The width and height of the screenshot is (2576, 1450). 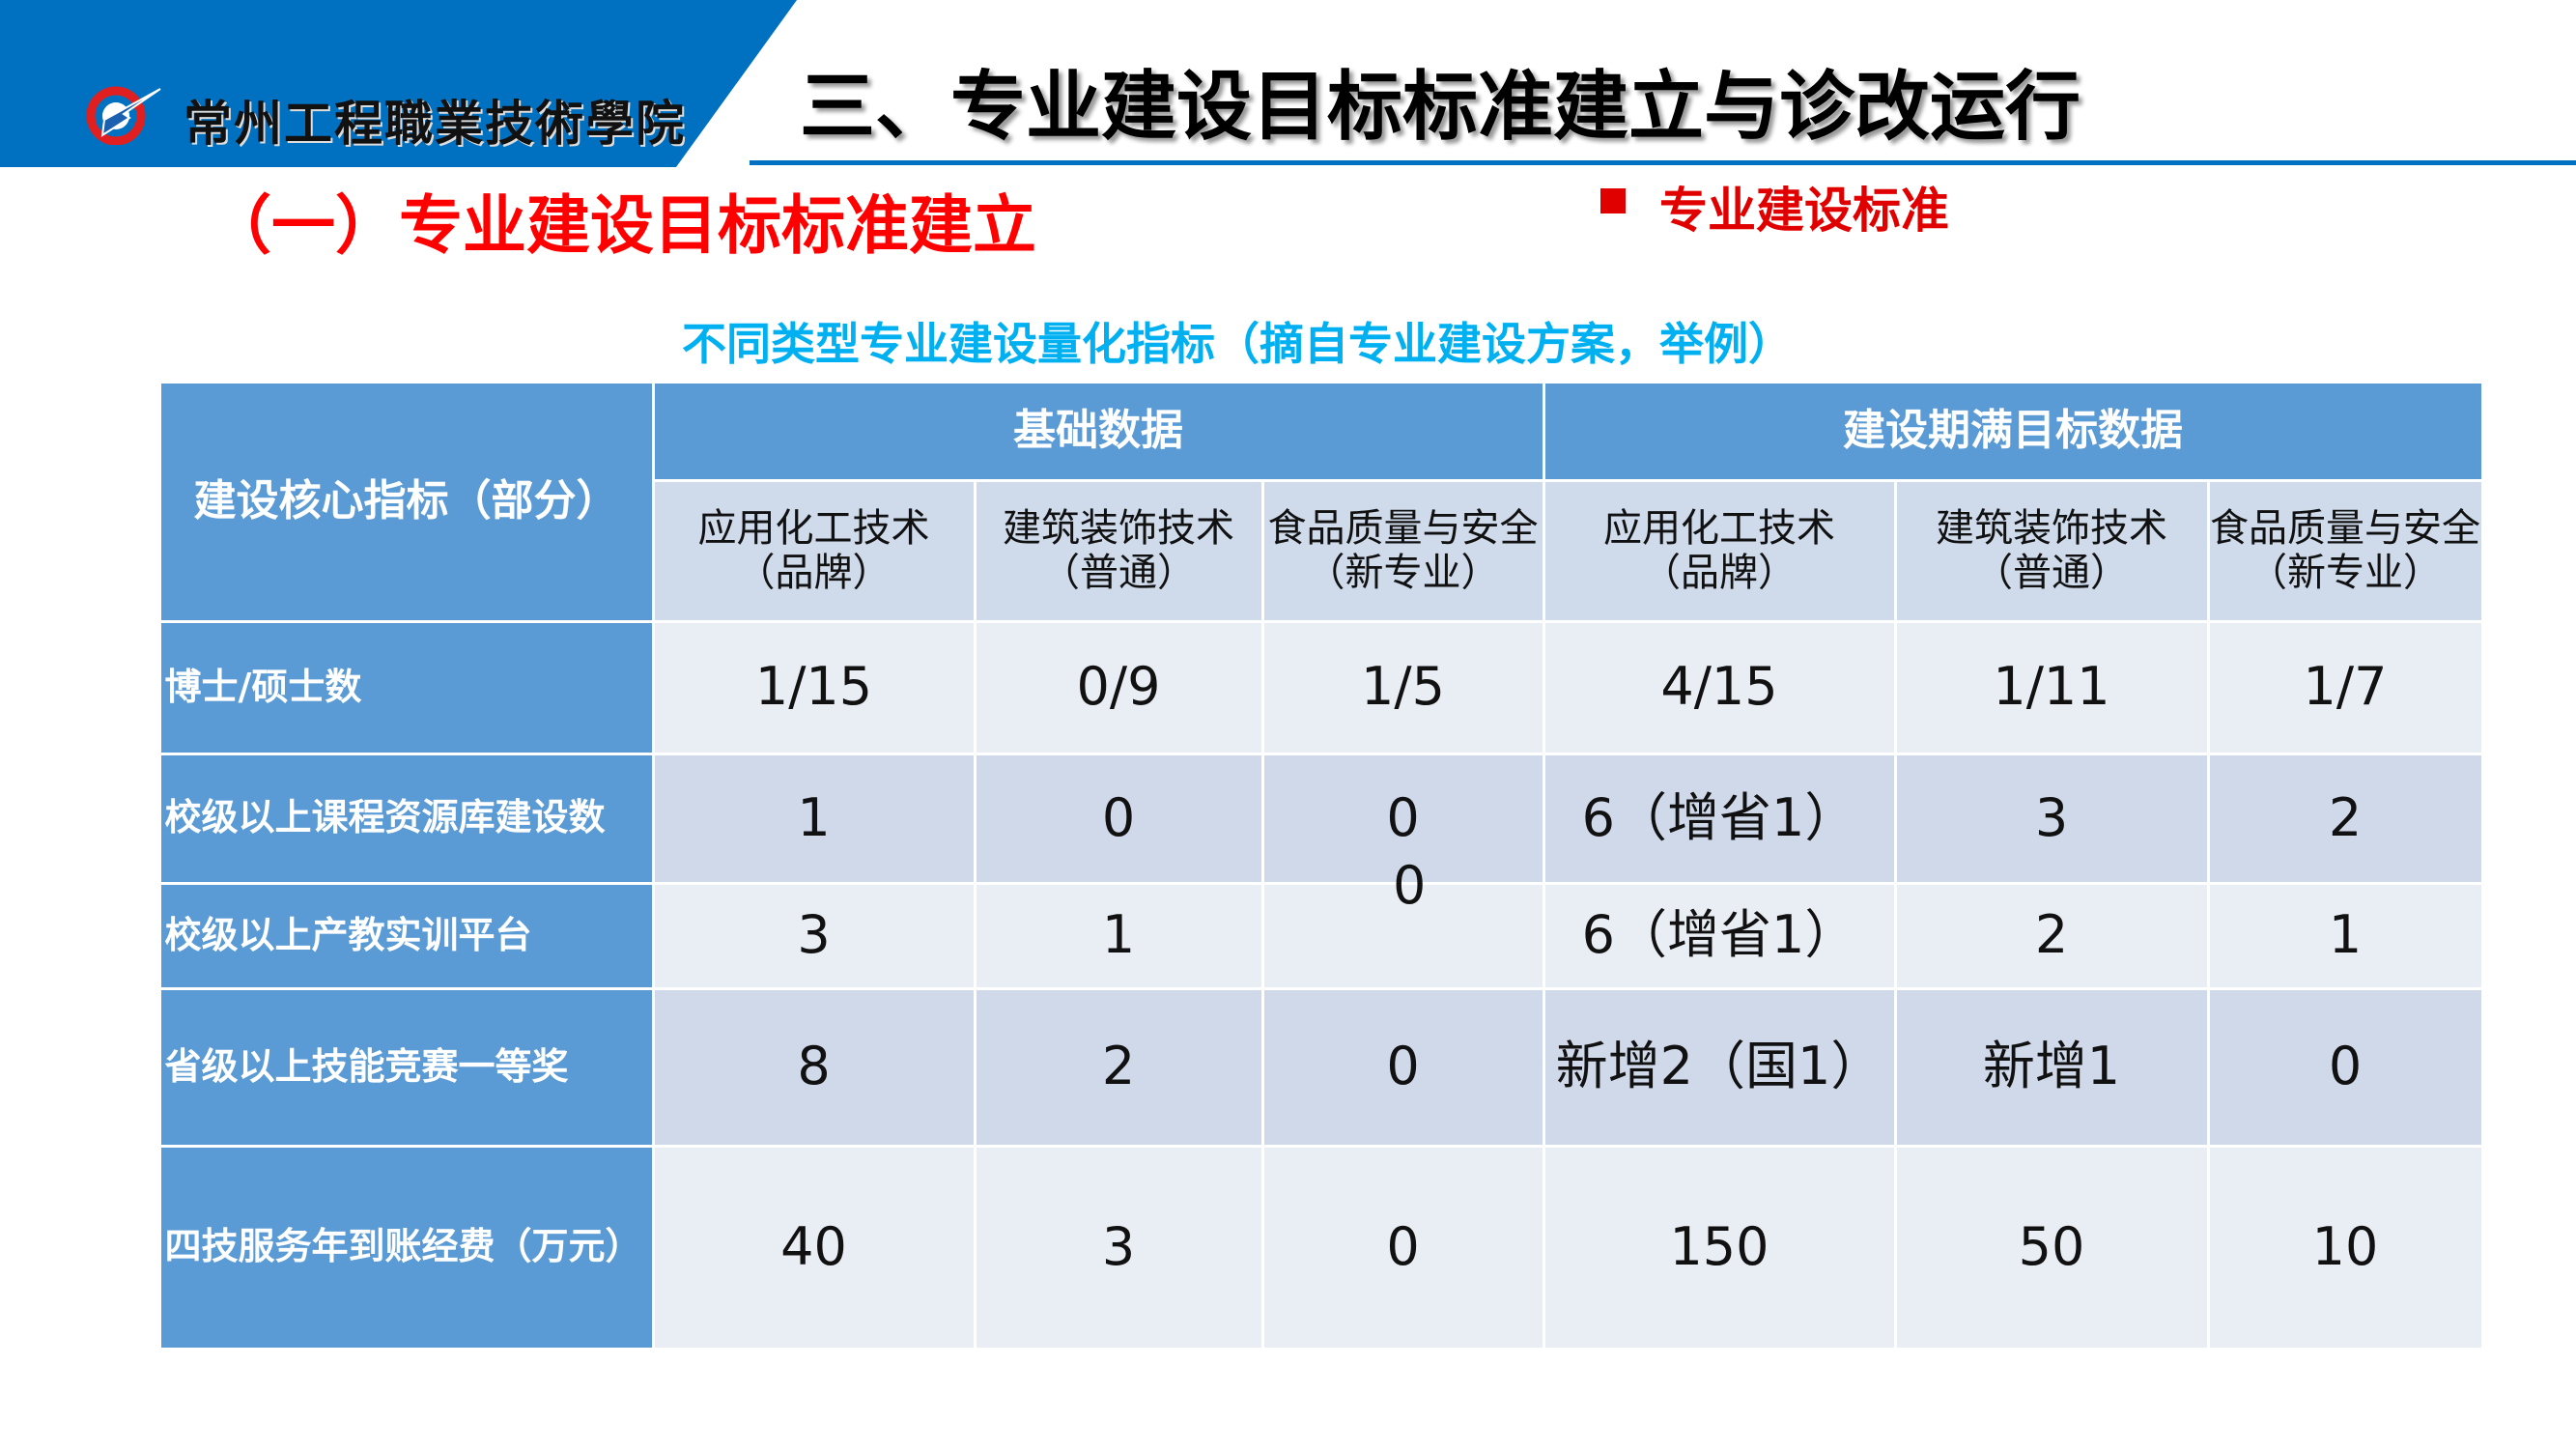 I want to click on group-header-base: 基础数据, so click(x=1098, y=431).